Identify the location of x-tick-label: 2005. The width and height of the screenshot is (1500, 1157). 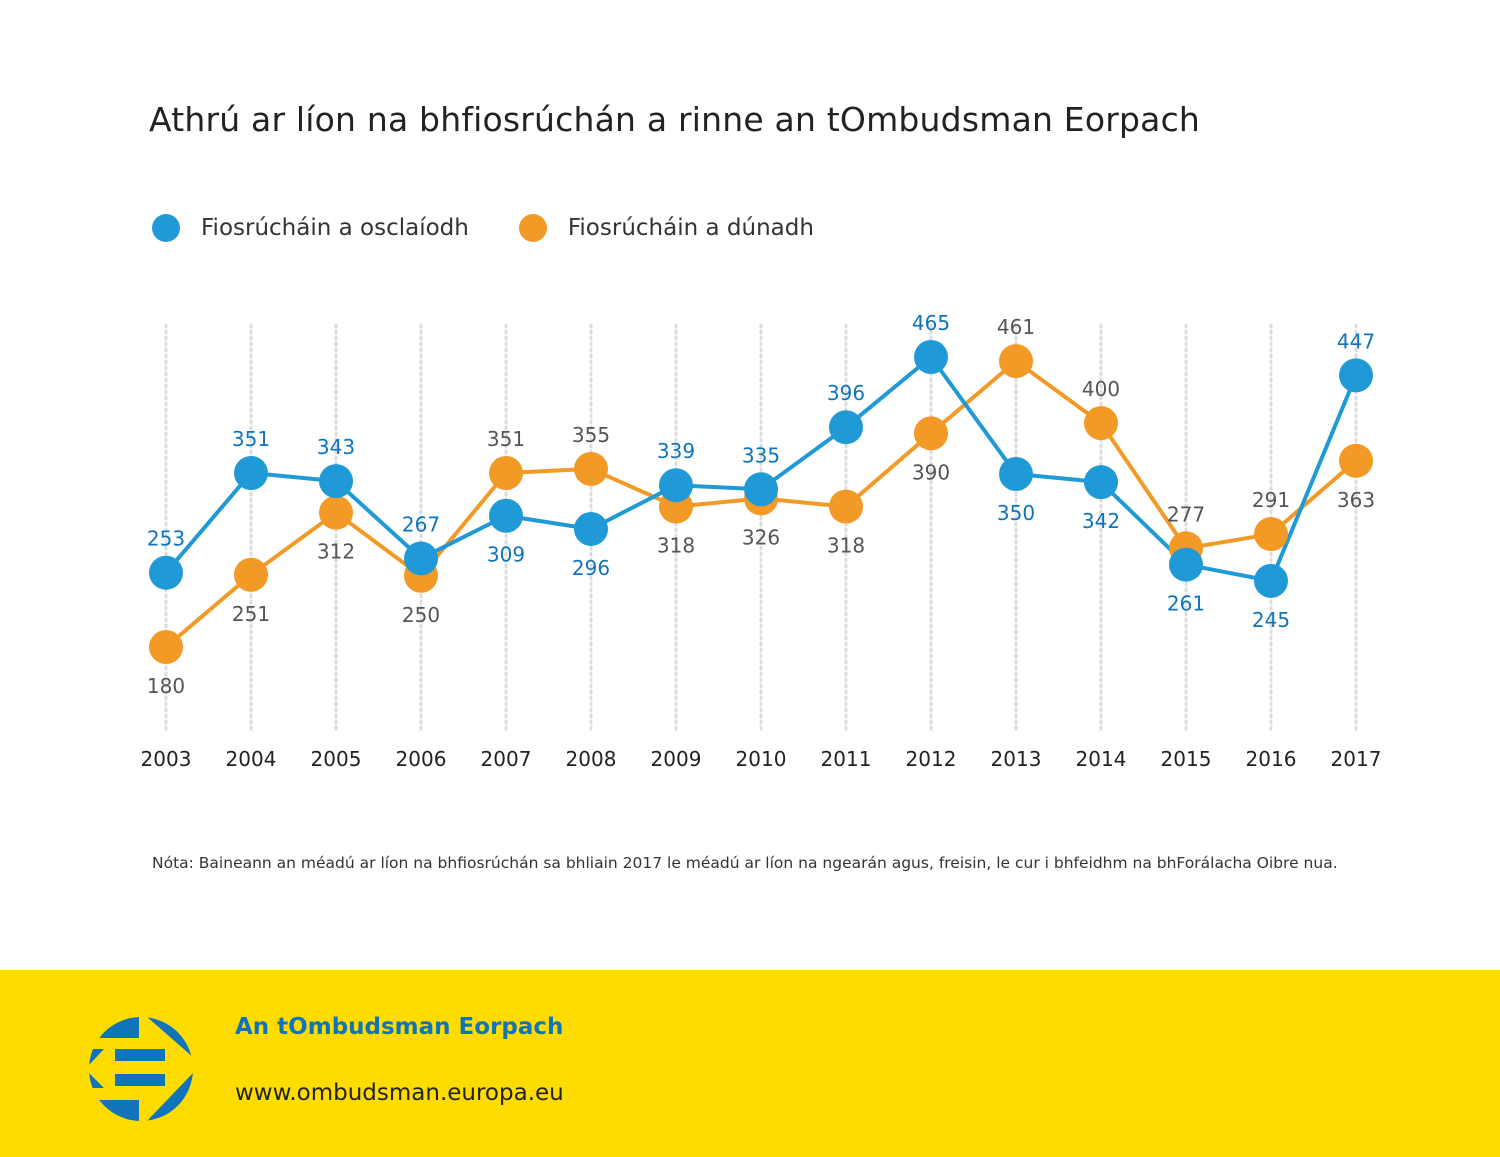
(336, 759).